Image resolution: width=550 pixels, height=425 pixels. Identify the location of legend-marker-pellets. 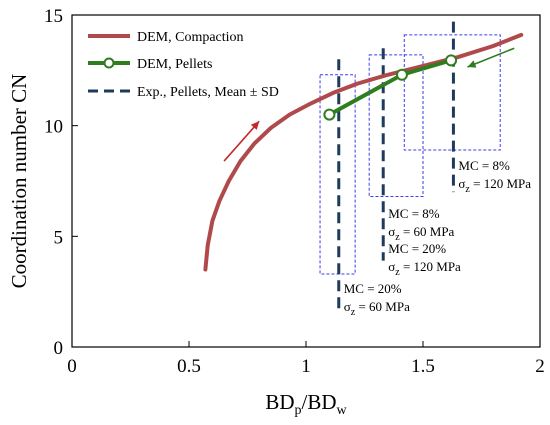
(109, 63).